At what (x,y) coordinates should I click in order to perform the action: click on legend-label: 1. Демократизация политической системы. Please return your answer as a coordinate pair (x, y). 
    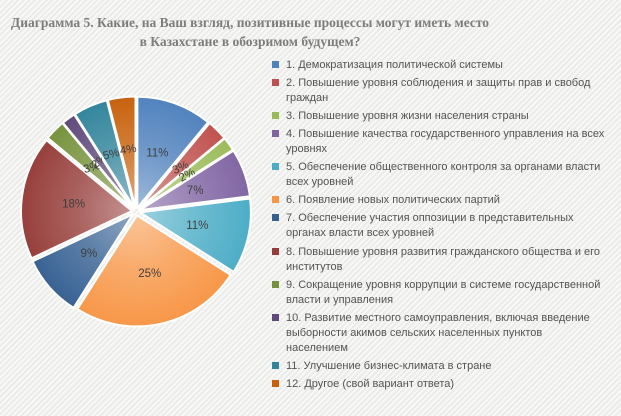
    Looking at the image, I should click on (394, 65).